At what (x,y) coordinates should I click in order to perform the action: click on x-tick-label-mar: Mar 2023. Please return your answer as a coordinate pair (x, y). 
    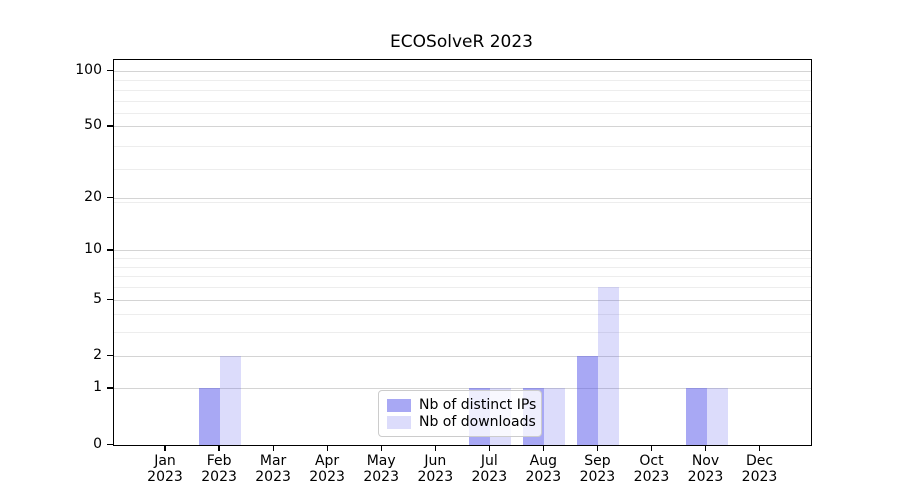
    Looking at the image, I should click on (273, 469).